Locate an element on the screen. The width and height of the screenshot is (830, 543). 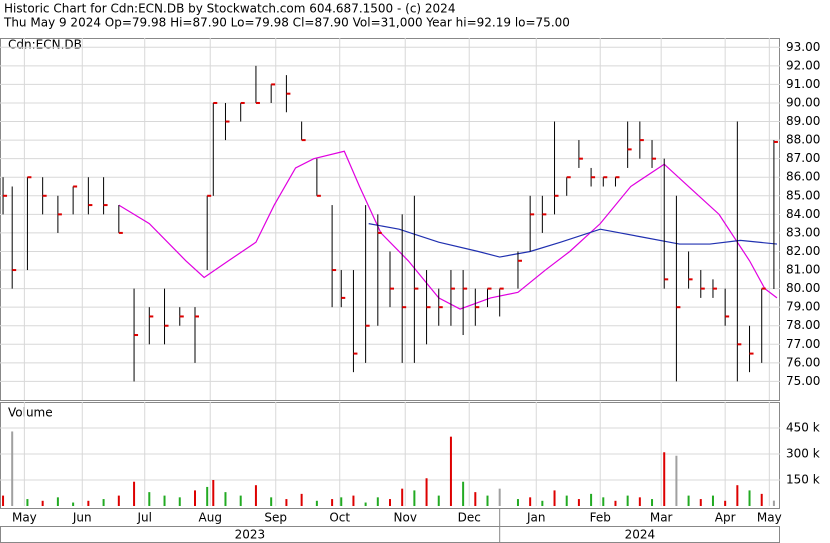
v-tick-label: 300 k is located at coordinates (803, 454).